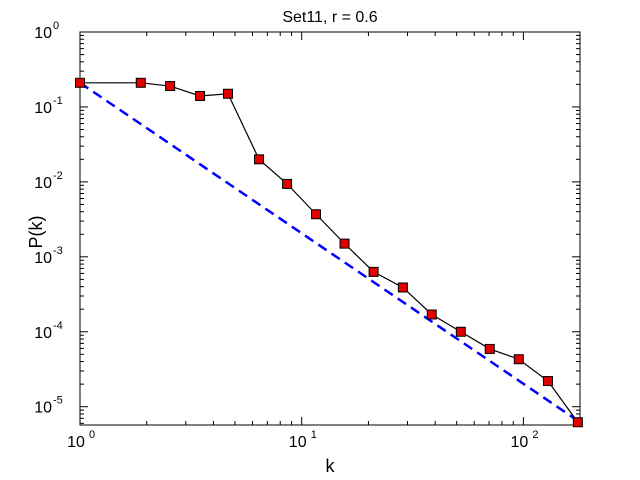 The height and width of the screenshot is (480, 640). What do you see at coordinates (58, 251) in the screenshot?
I see `svg-text: -3` at bounding box center [58, 251].